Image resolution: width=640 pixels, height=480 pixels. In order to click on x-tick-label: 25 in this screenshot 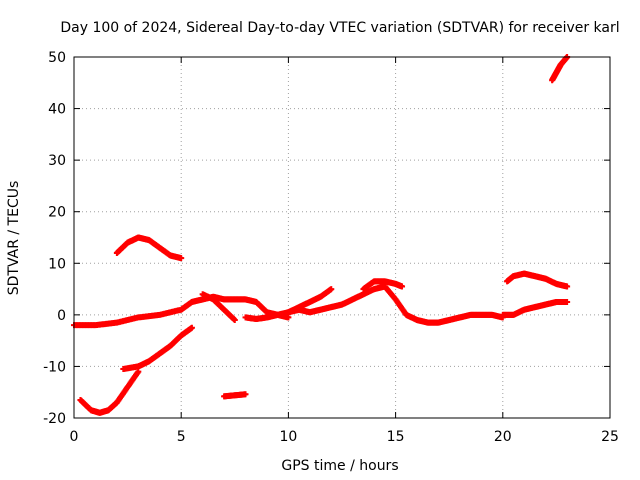, I will do `click(610, 437)`.